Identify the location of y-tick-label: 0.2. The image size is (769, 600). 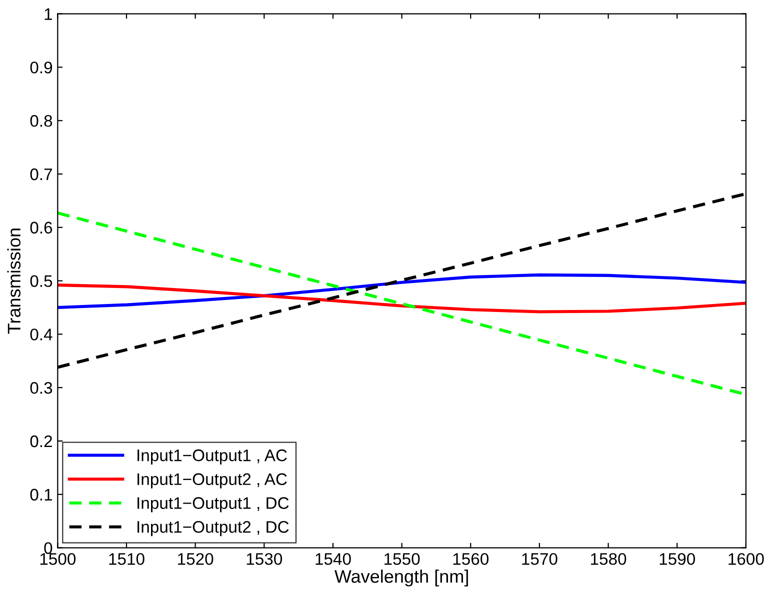
(41, 441).